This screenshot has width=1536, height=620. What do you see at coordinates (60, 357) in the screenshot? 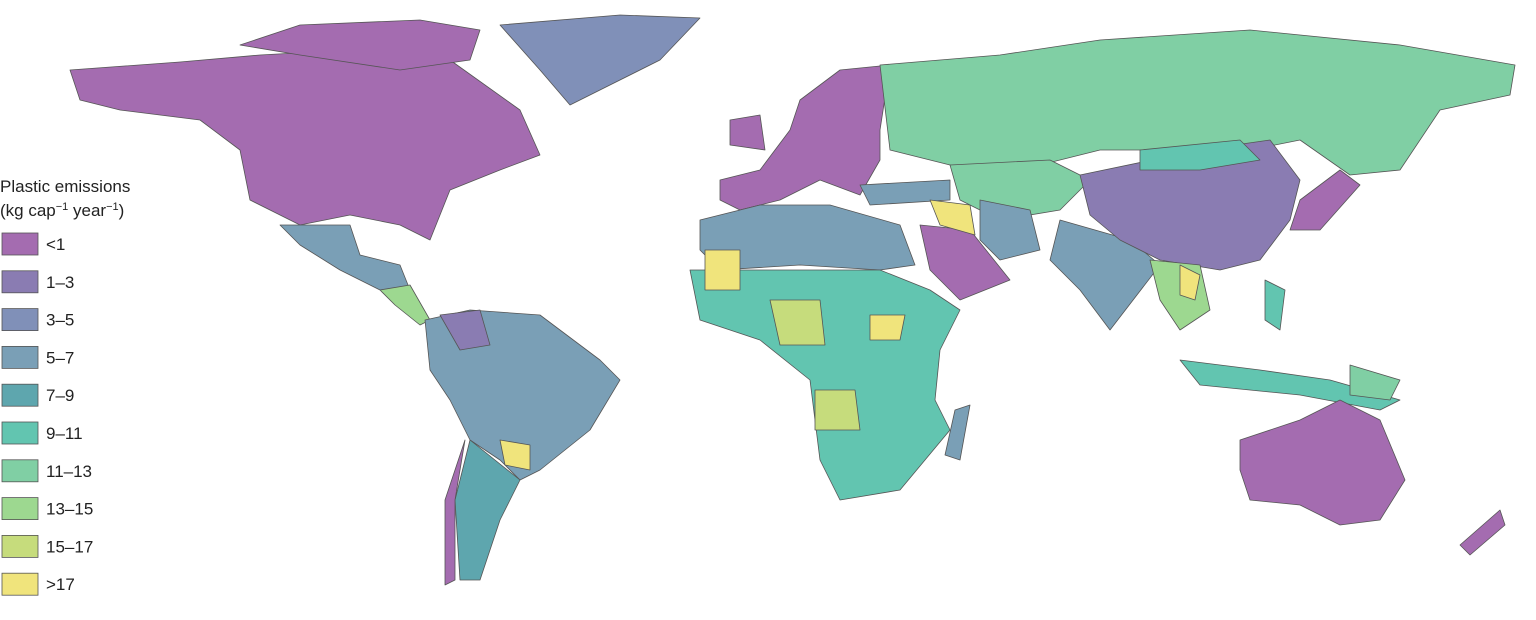
I see `legend-label: 5–7` at bounding box center [60, 357].